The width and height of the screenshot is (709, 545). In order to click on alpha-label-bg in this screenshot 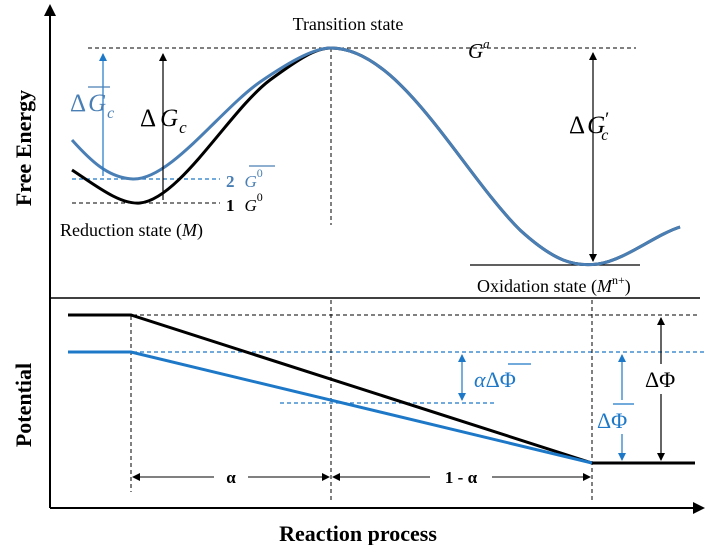, I will do `click(231, 477)`.